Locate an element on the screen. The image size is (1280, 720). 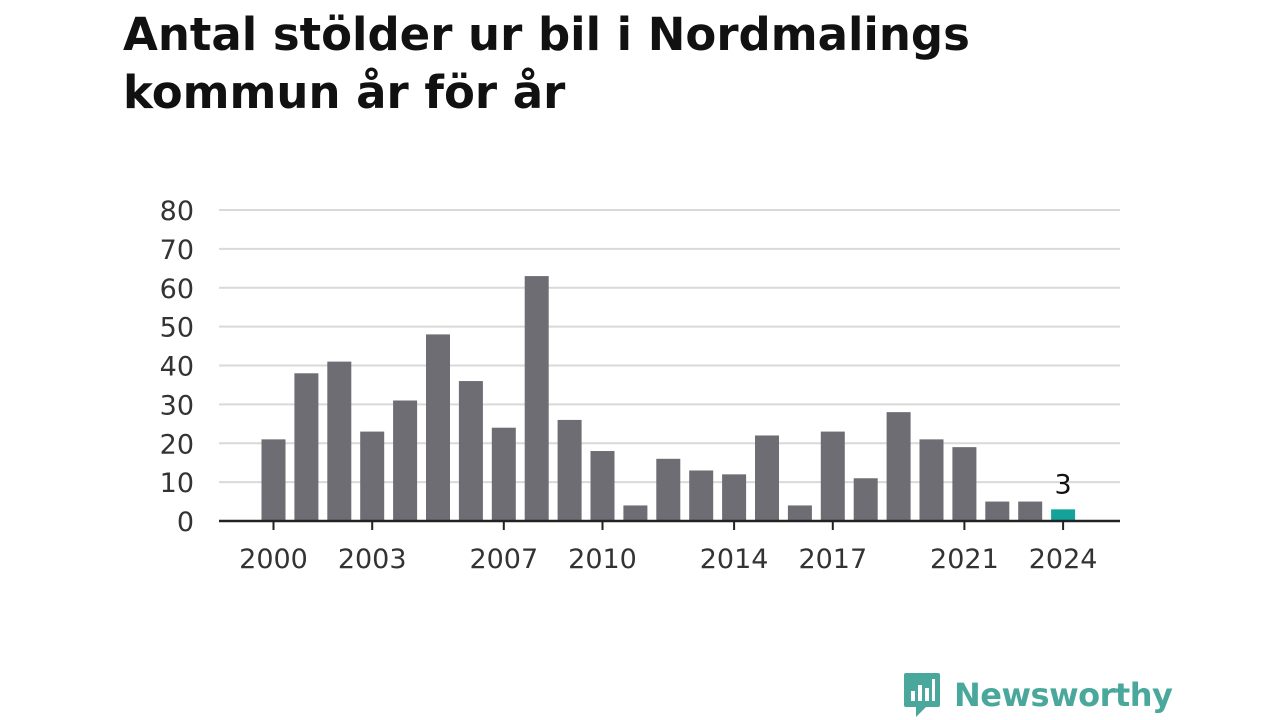
newsworthy-logo-text: Newsworthy is located at coordinates (1063, 695).